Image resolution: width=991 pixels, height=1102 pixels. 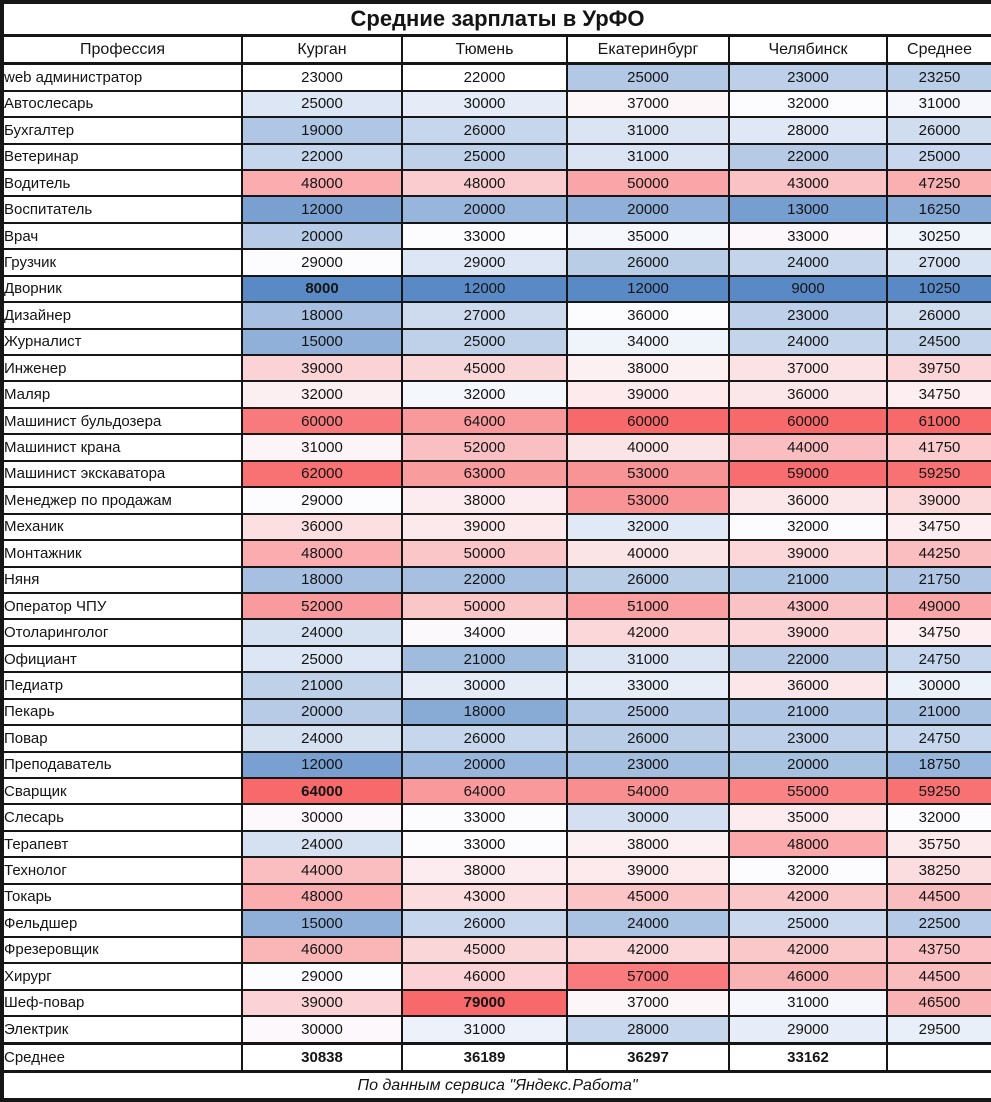 What do you see at coordinates (122, 209) in the screenshot?
I see `profession-cell: Воспитатель` at bounding box center [122, 209].